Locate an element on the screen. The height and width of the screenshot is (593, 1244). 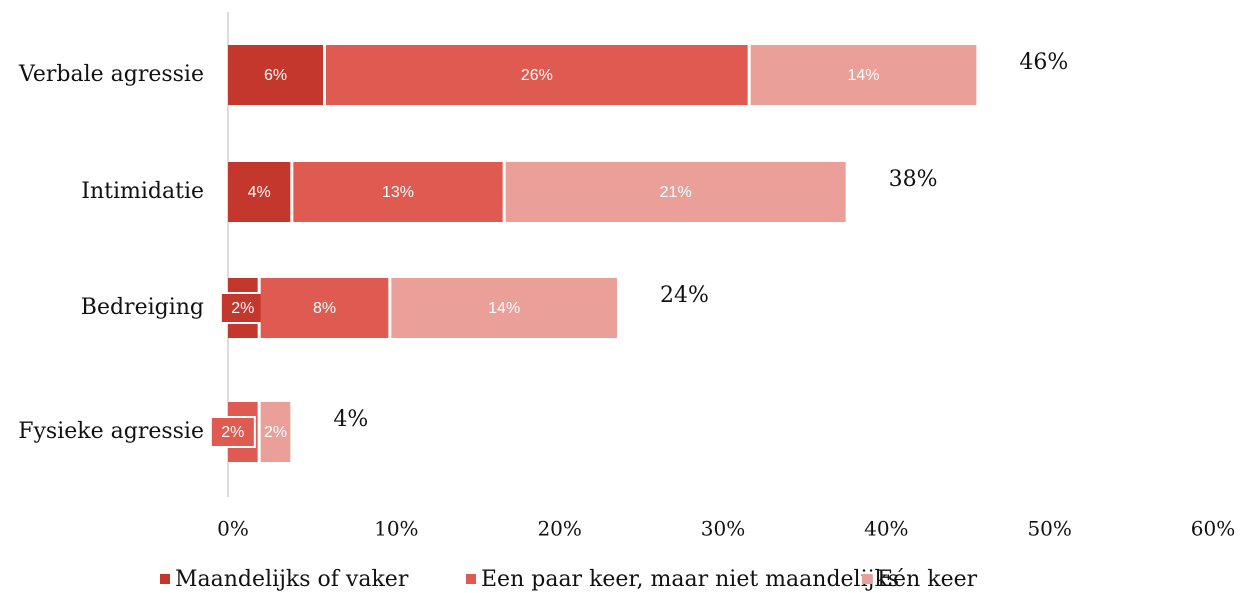
data-label: 8% is located at coordinates (324, 308).